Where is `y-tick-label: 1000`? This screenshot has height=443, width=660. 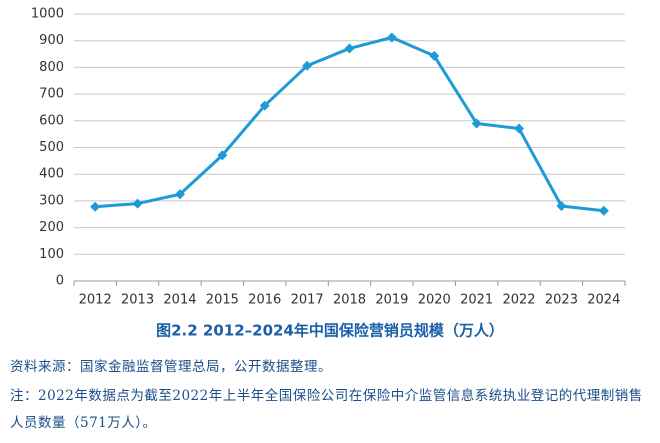
y-tick-label: 1000 is located at coordinates (47, 14).